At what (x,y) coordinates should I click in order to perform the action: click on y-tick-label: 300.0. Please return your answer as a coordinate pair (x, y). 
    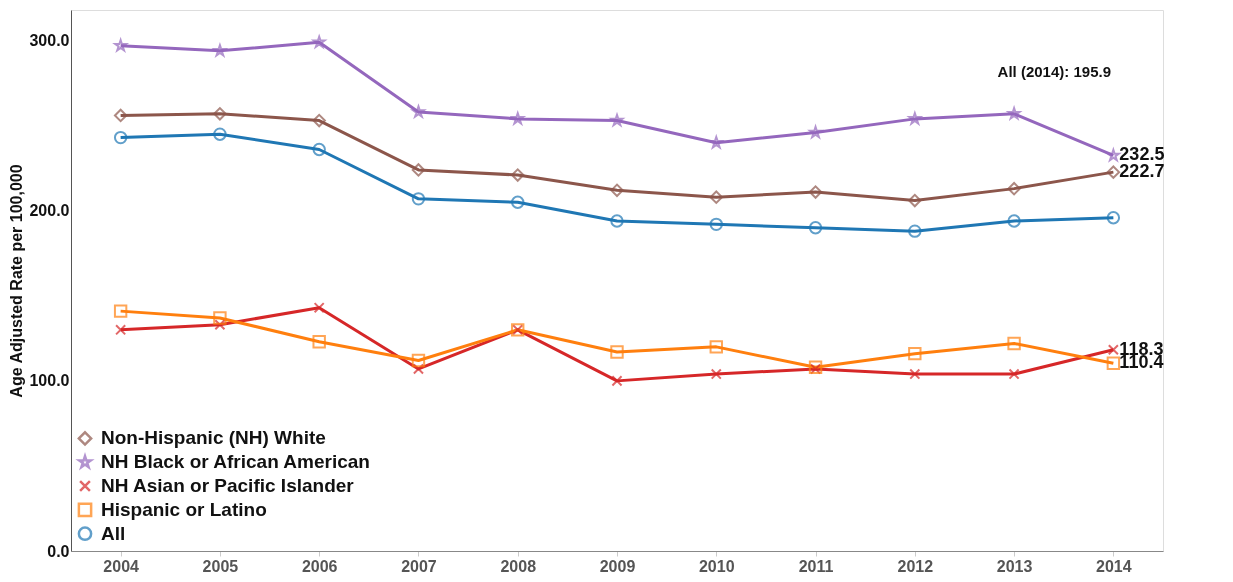
    Looking at the image, I should click on (49, 41).